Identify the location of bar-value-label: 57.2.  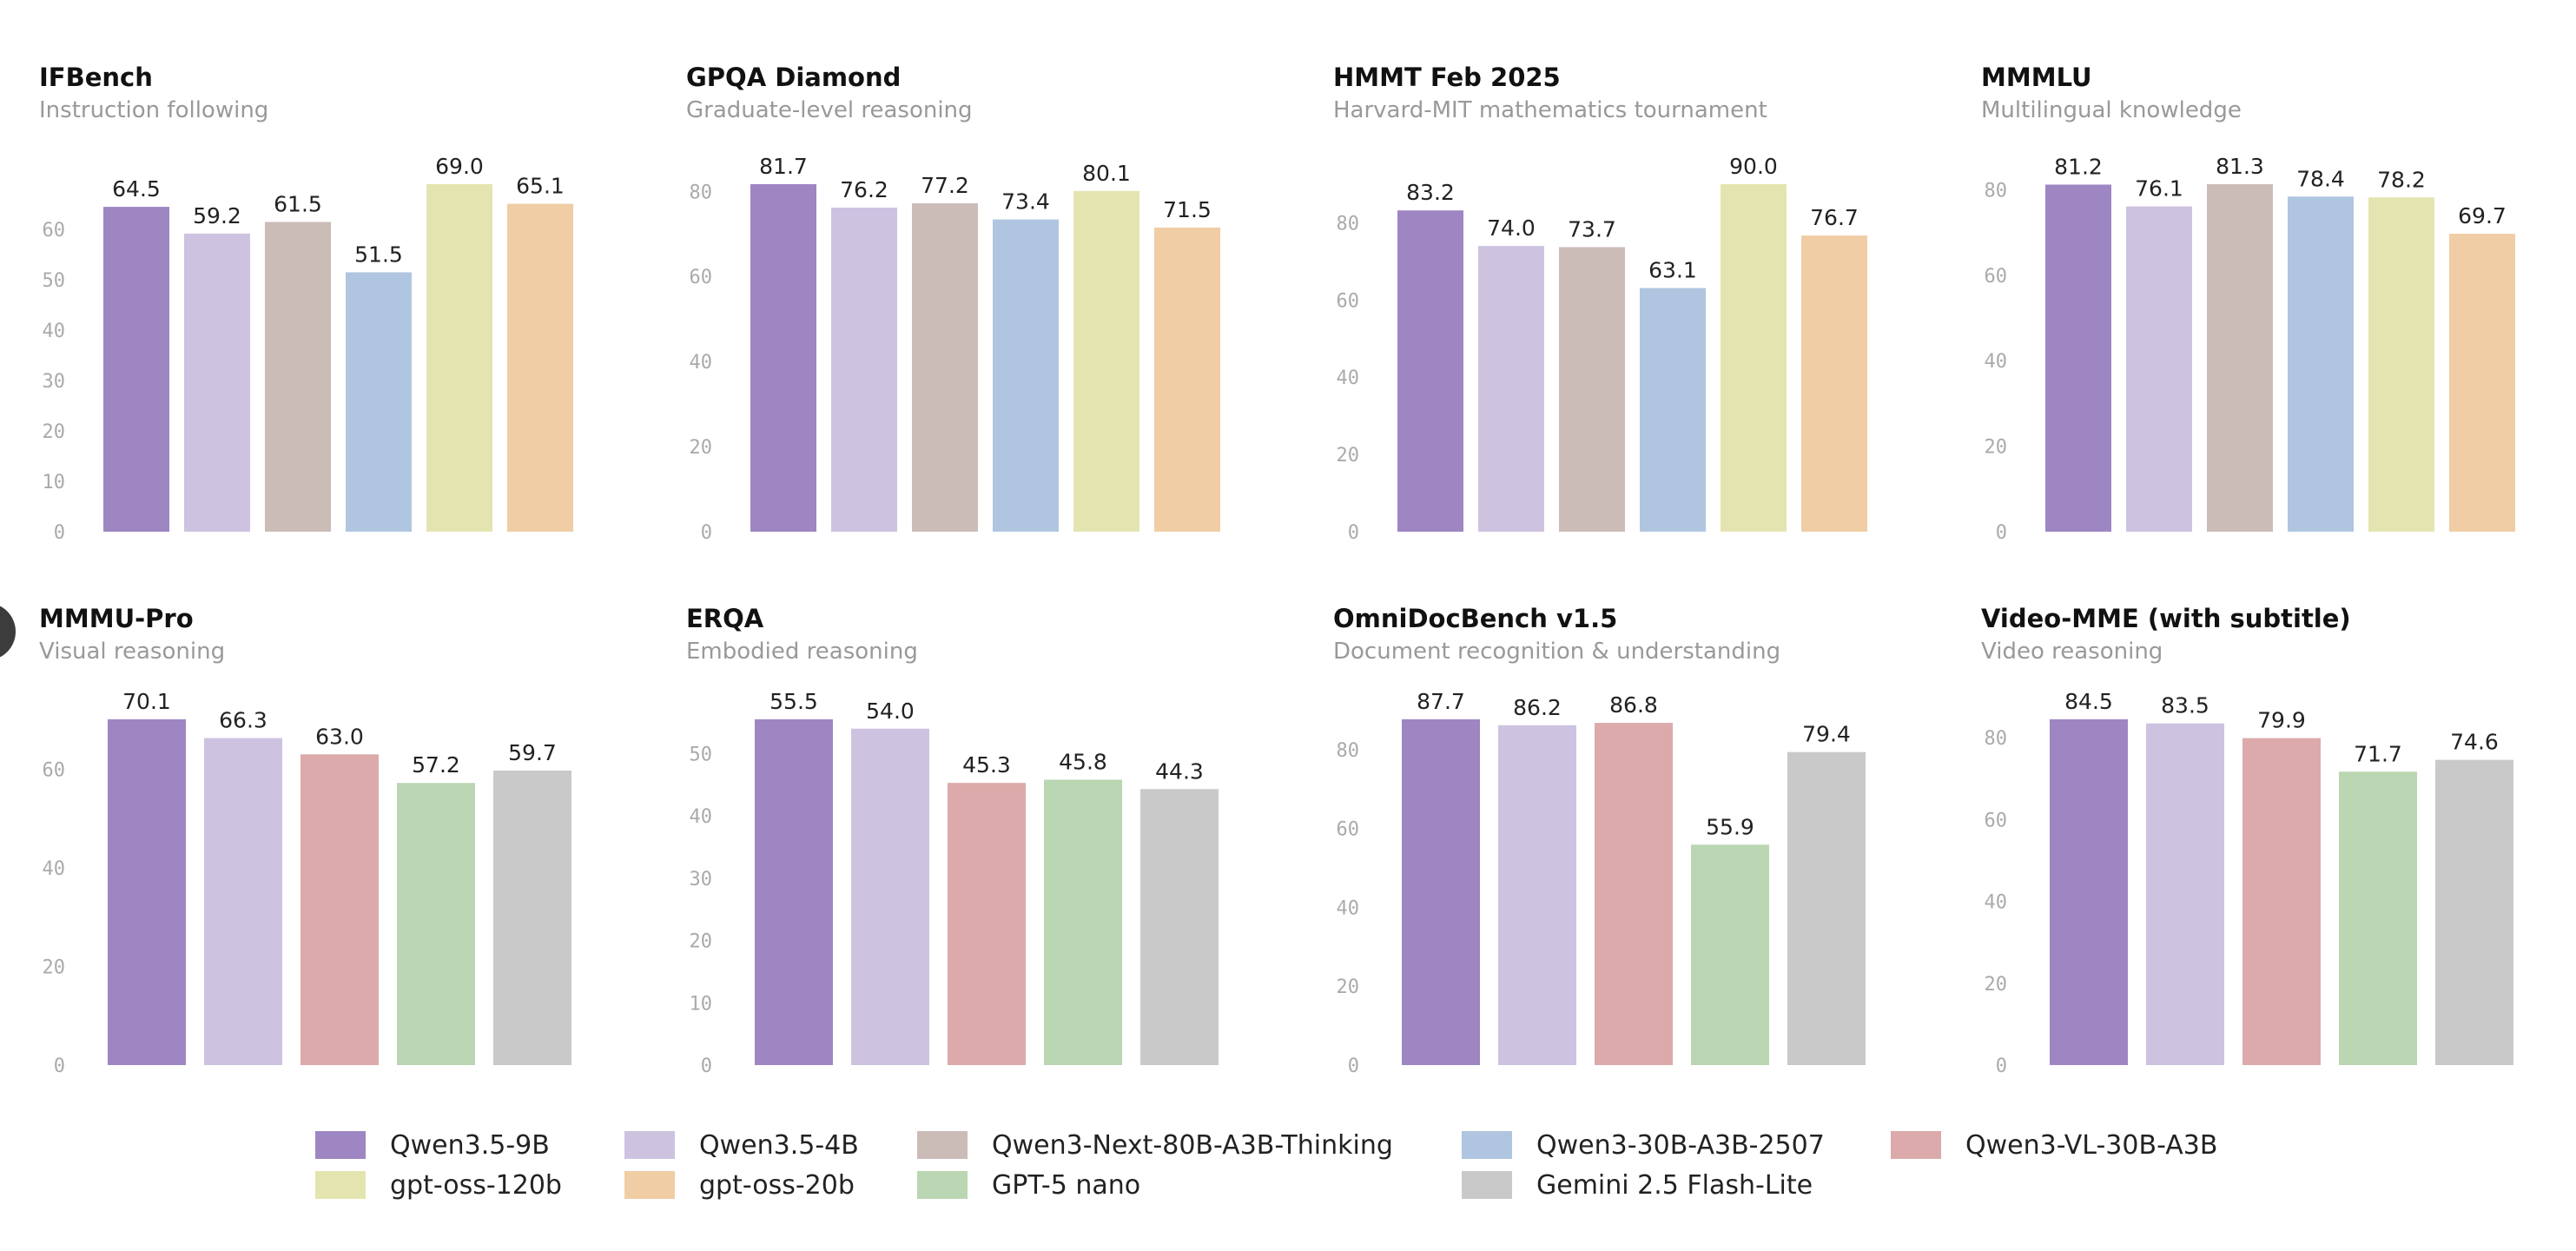
(436, 765).